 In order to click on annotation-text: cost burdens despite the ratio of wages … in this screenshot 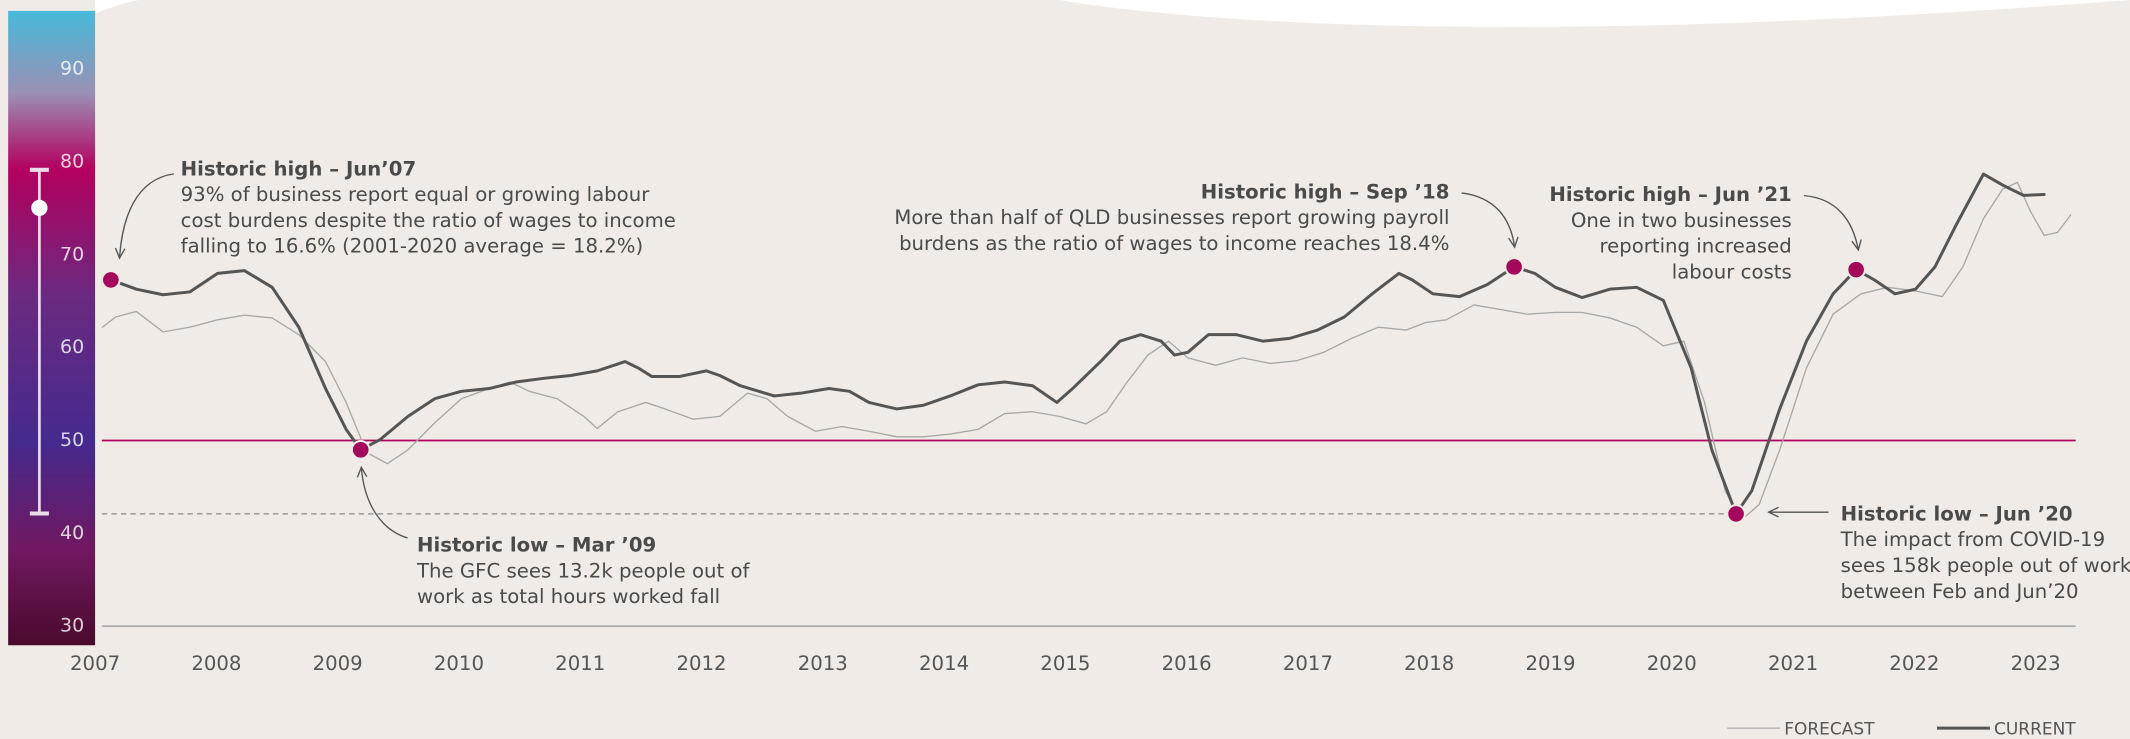, I will do `click(428, 220)`.